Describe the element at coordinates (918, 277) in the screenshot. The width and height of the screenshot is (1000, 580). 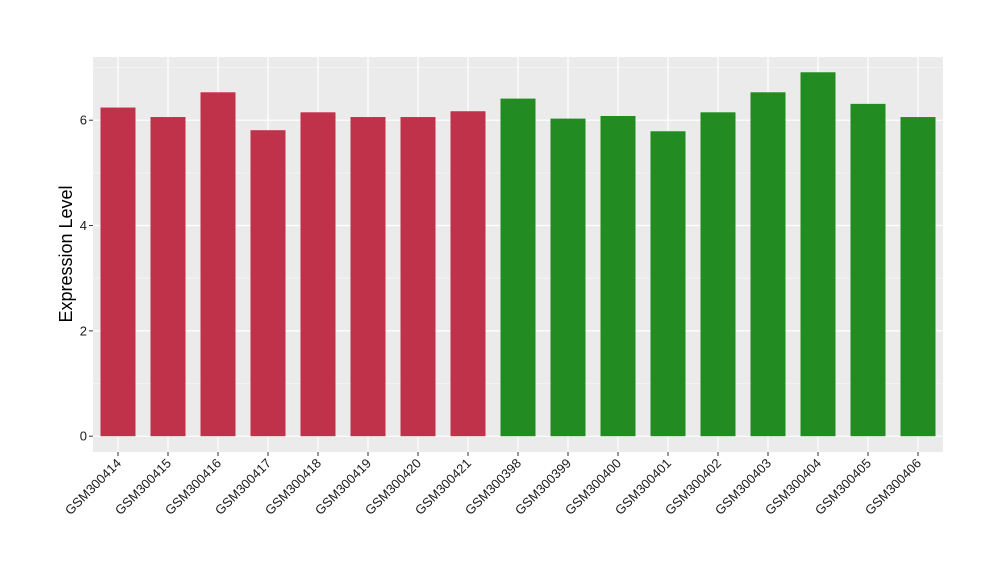
I see `bar-GSM300406` at that location.